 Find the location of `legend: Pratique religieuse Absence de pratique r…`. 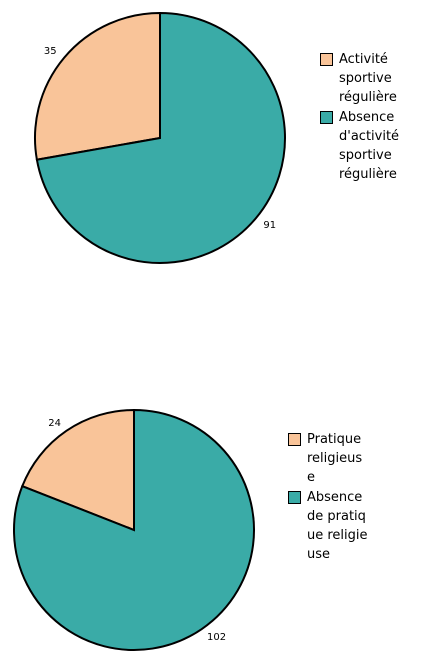

legend: Pratique religieuse Absence de pratique r… is located at coordinates (328, 497).